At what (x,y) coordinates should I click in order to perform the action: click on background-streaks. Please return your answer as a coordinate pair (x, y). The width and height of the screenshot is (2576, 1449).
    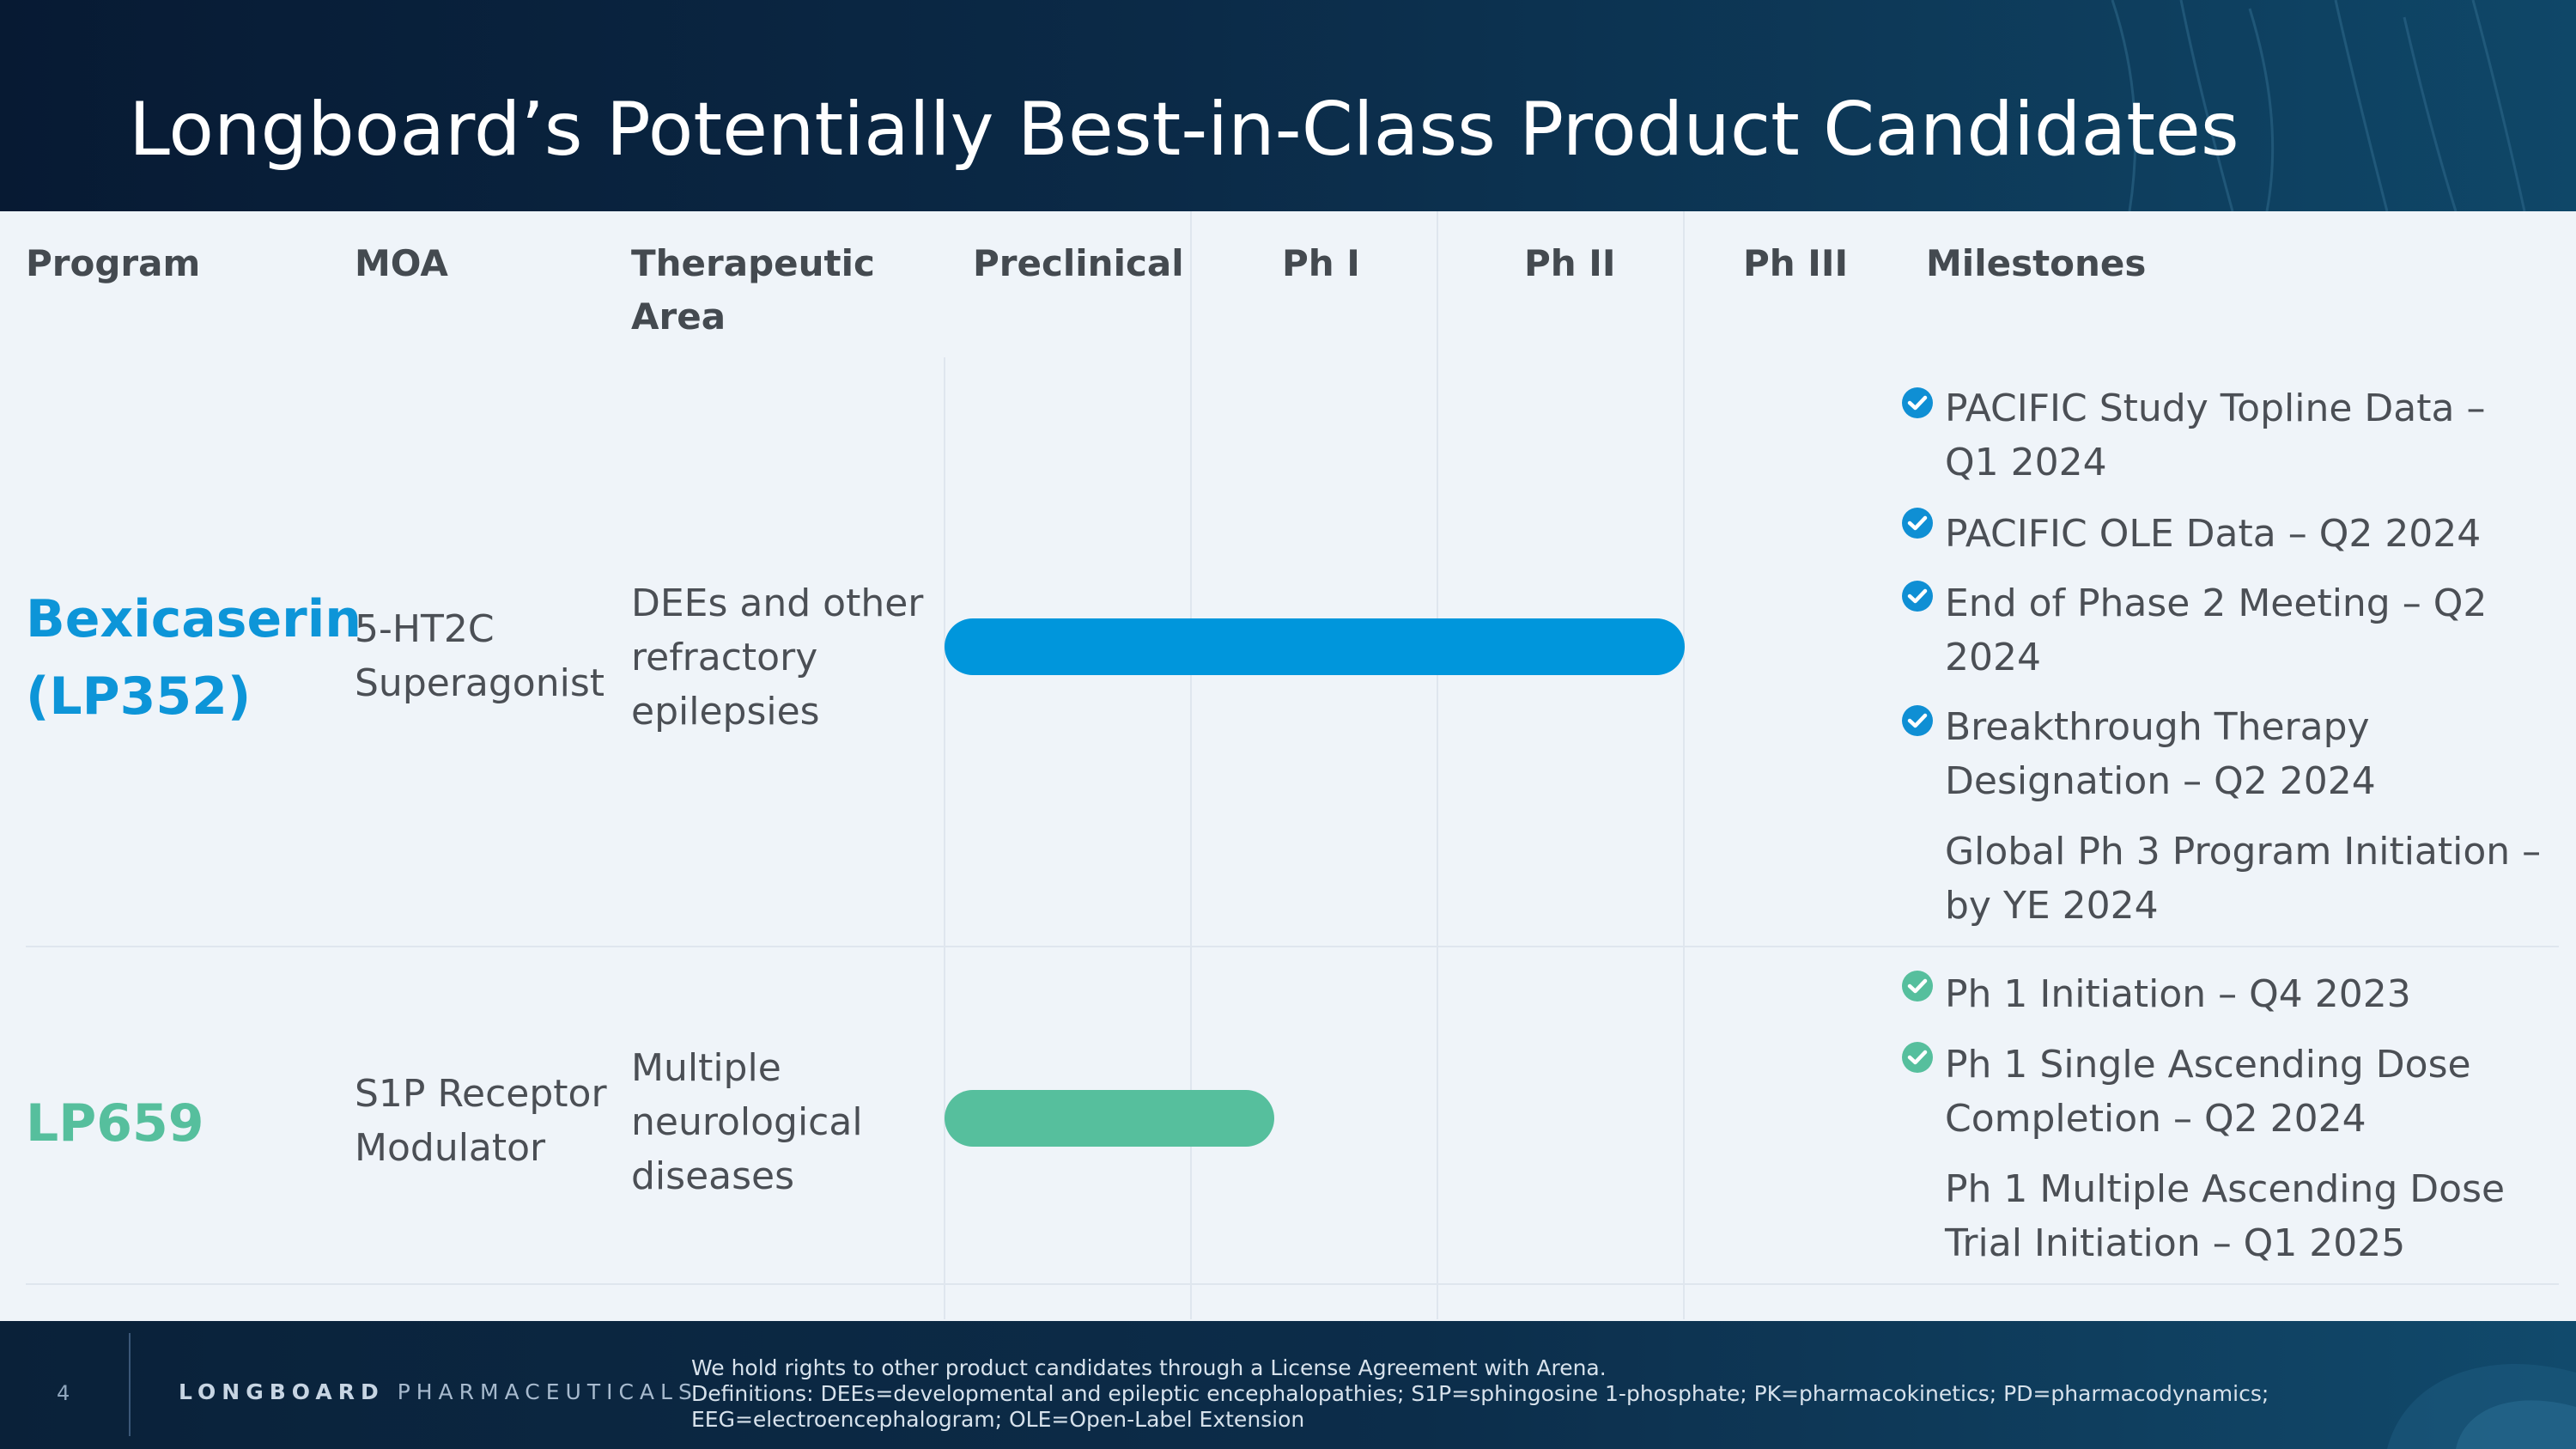
    Looking at the image, I should click on (2318, 105).